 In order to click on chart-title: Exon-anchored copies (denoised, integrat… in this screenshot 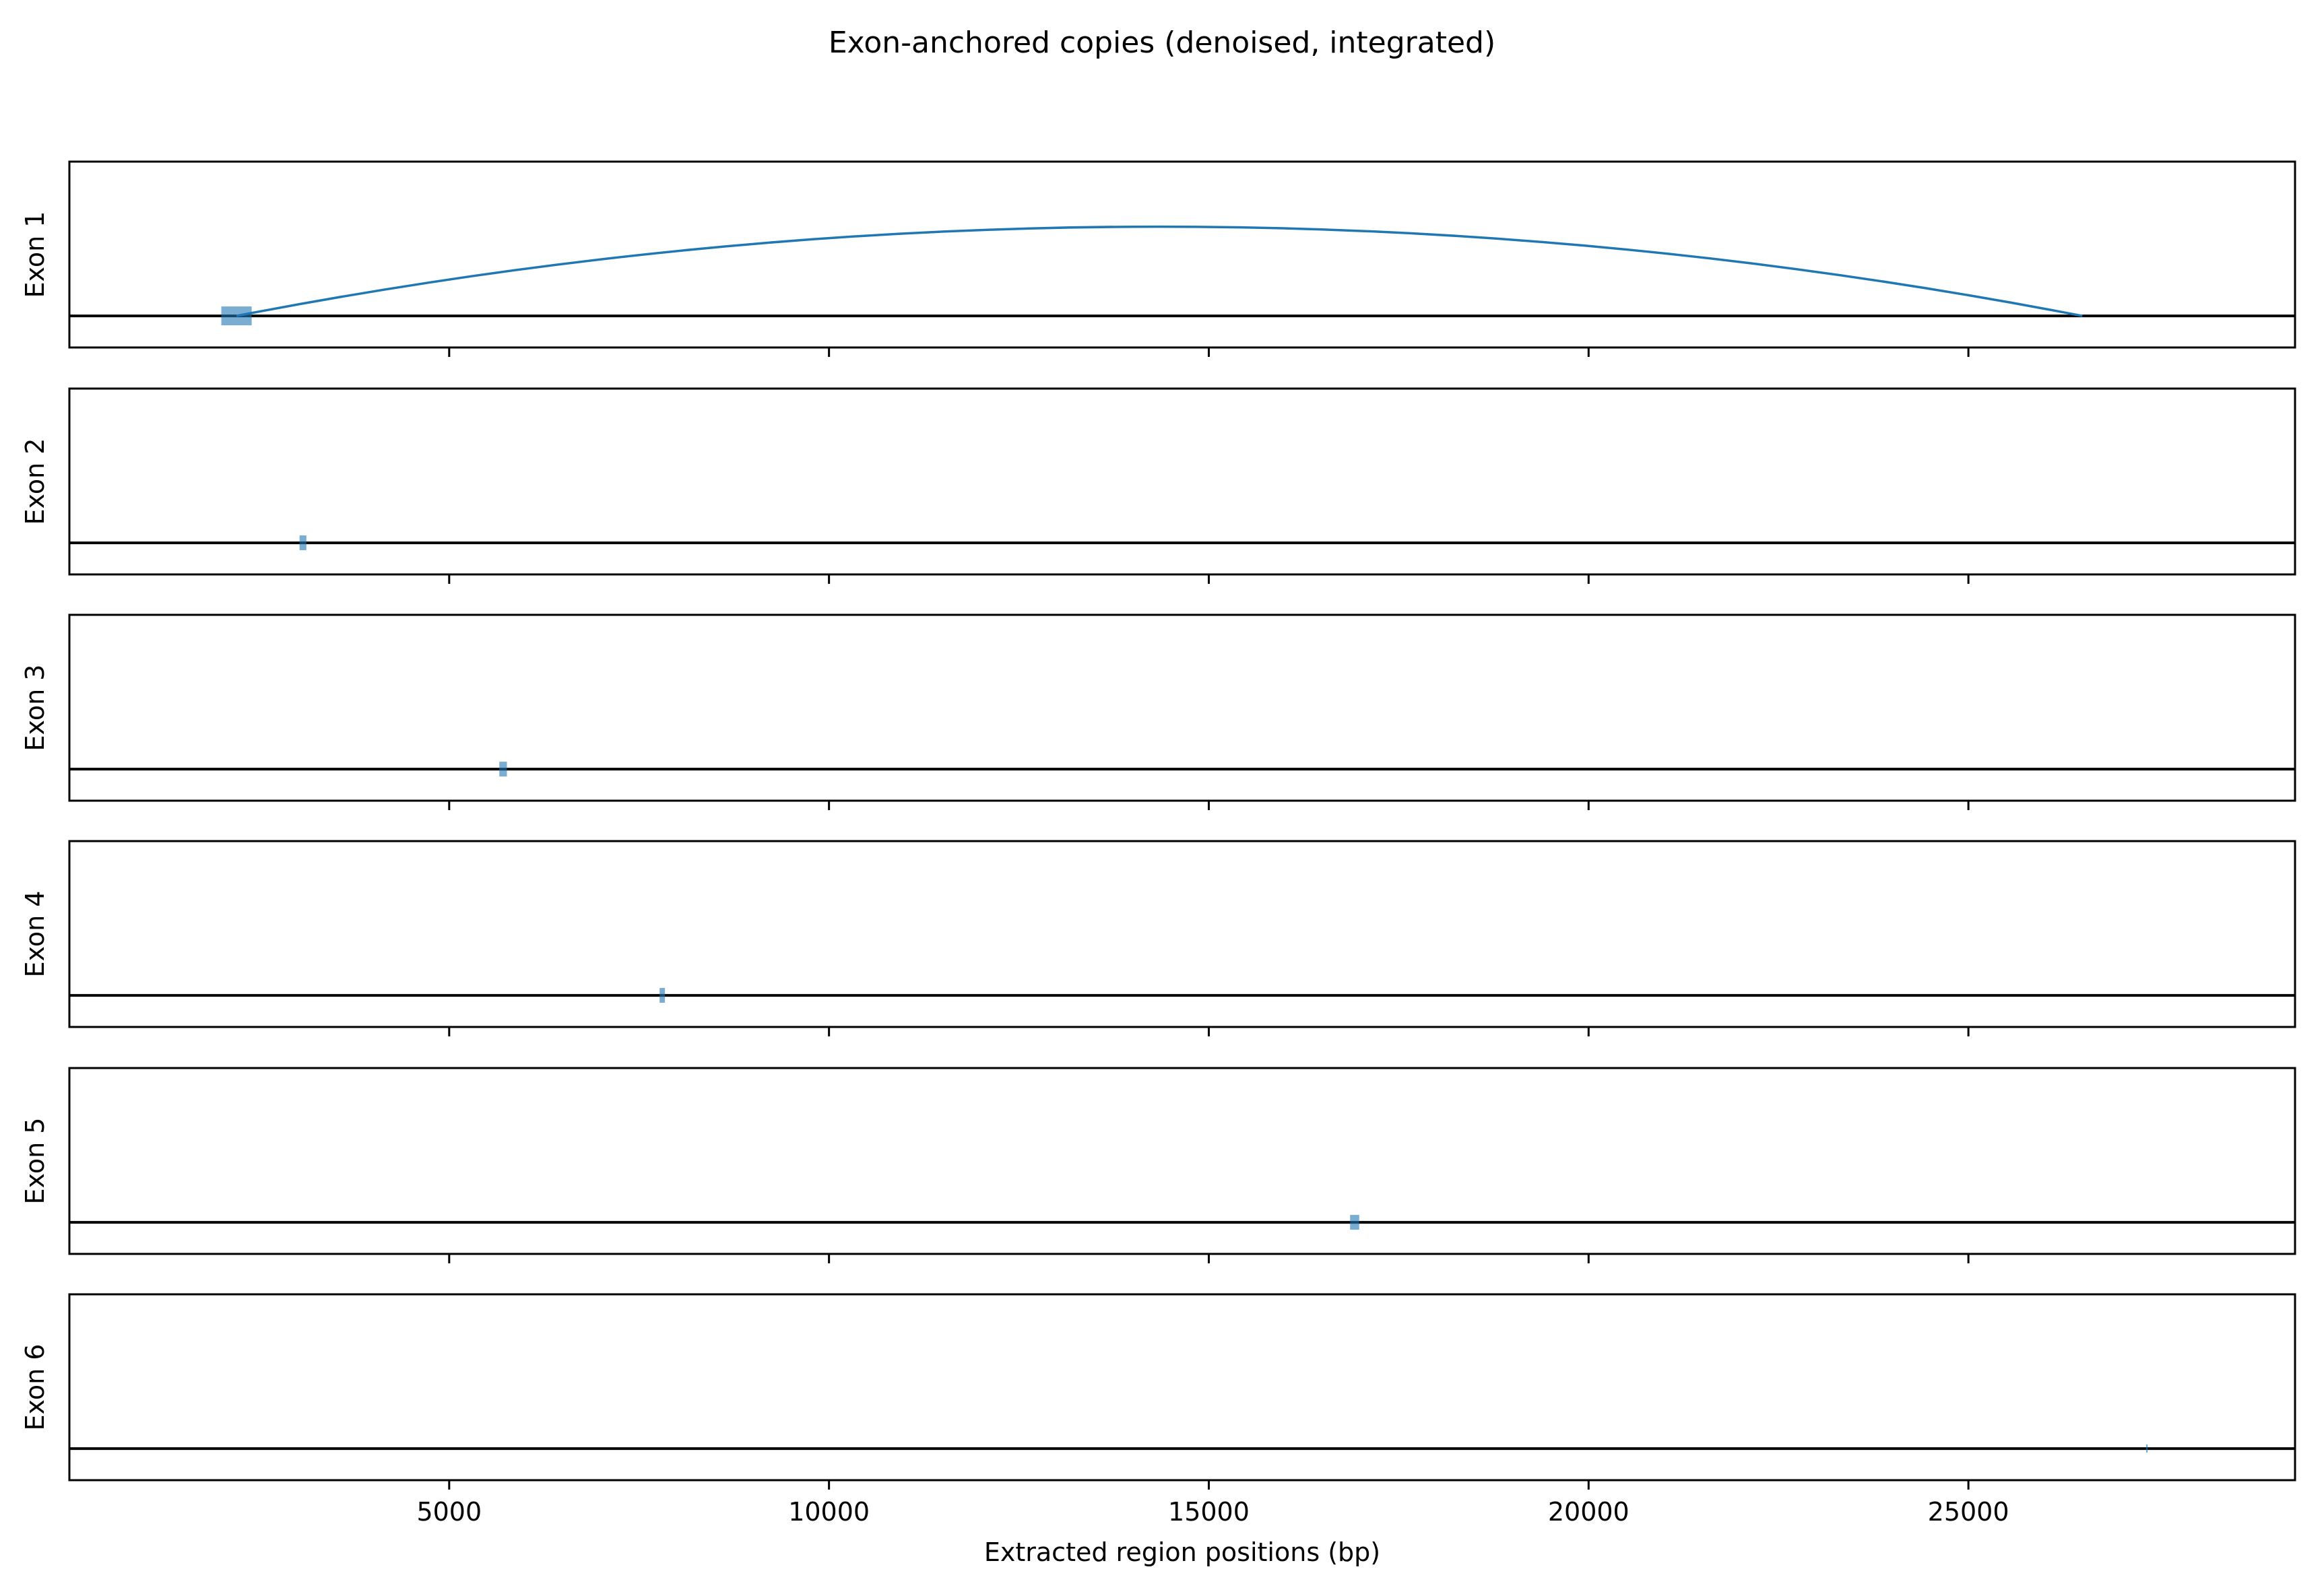, I will do `click(1162, 43)`.